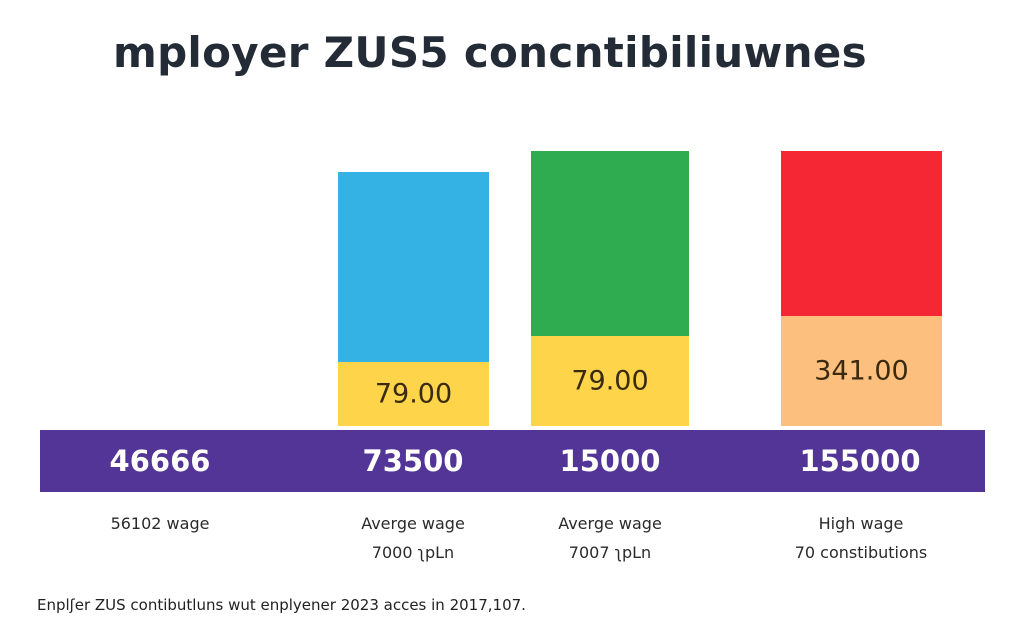 This screenshot has height=640, width=1024. I want to click on band-value-3: 15000, so click(610, 461).